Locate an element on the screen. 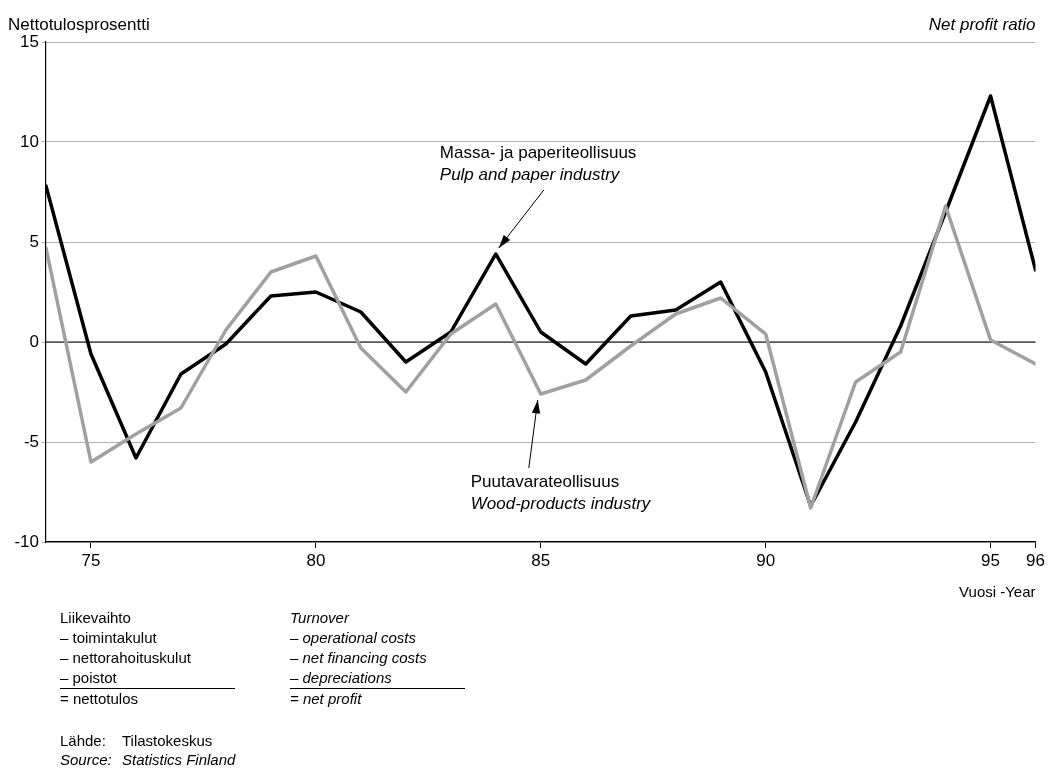 This screenshot has width=1056, height=781. y-tick-label: -10 is located at coordinates (26, 541).